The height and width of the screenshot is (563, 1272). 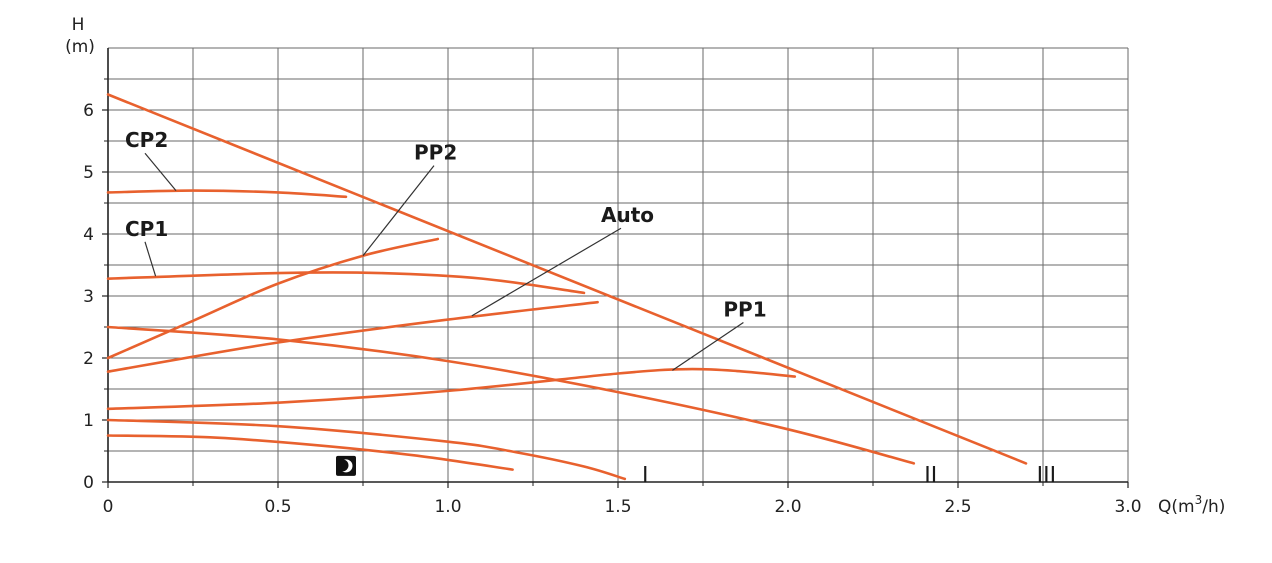 I want to click on x-tick-label: 2.0, so click(x=787, y=507).